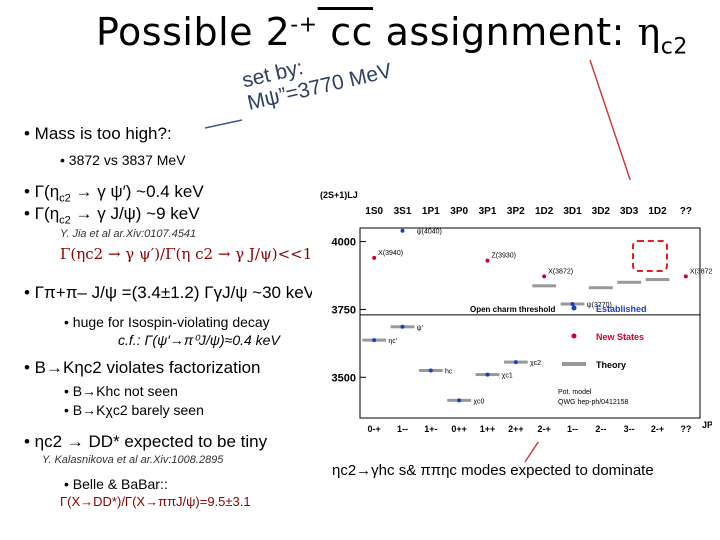 Image resolution: width=720 pixels, height=540 pixels. What do you see at coordinates (649, 32) in the screenshot?
I see `title-eta: η` at bounding box center [649, 32].